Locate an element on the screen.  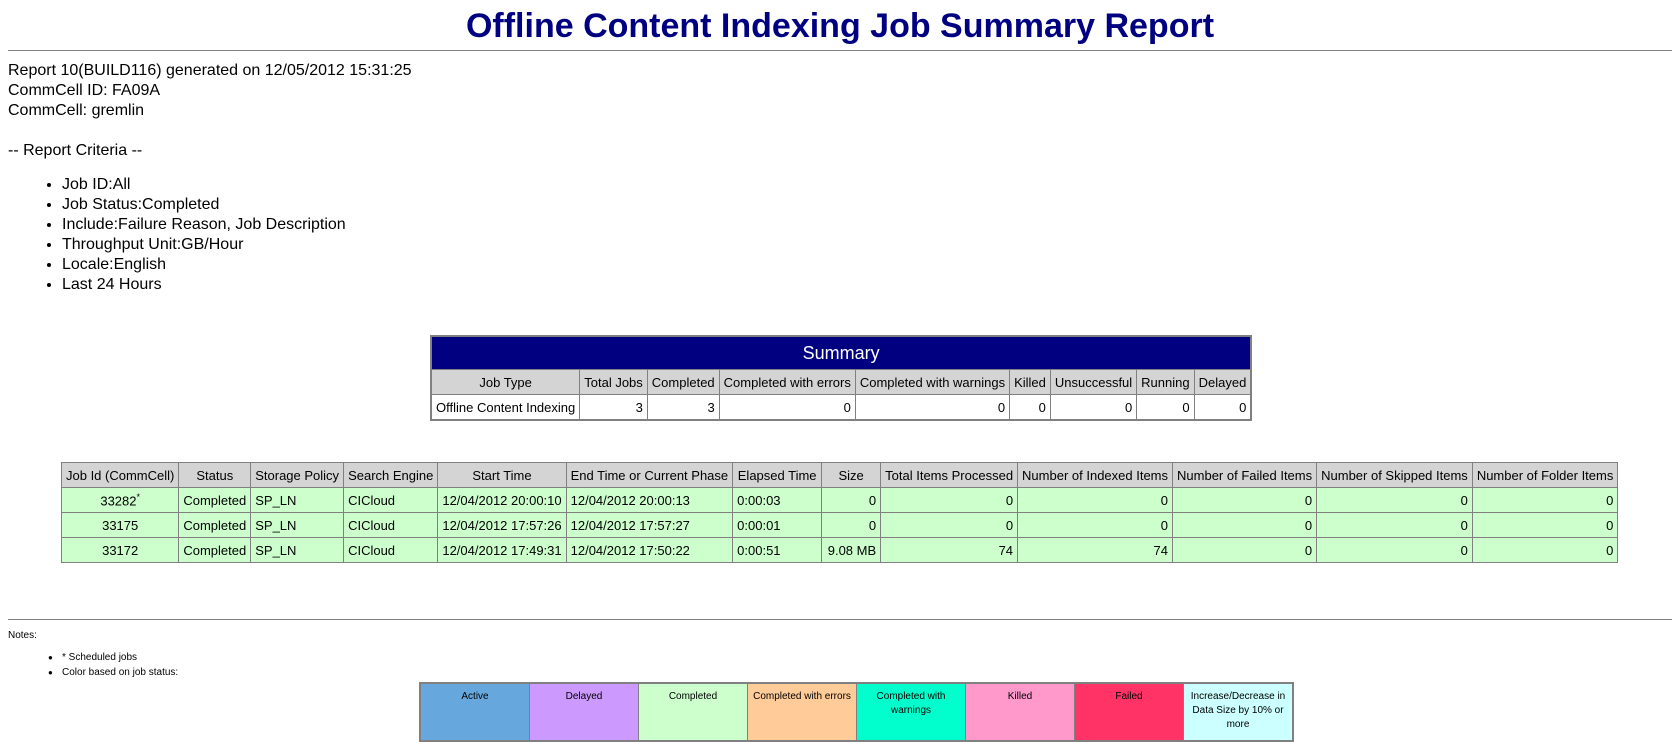
job-end: 12/04/2012 17:50:22 is located at coordinates (649, 550).